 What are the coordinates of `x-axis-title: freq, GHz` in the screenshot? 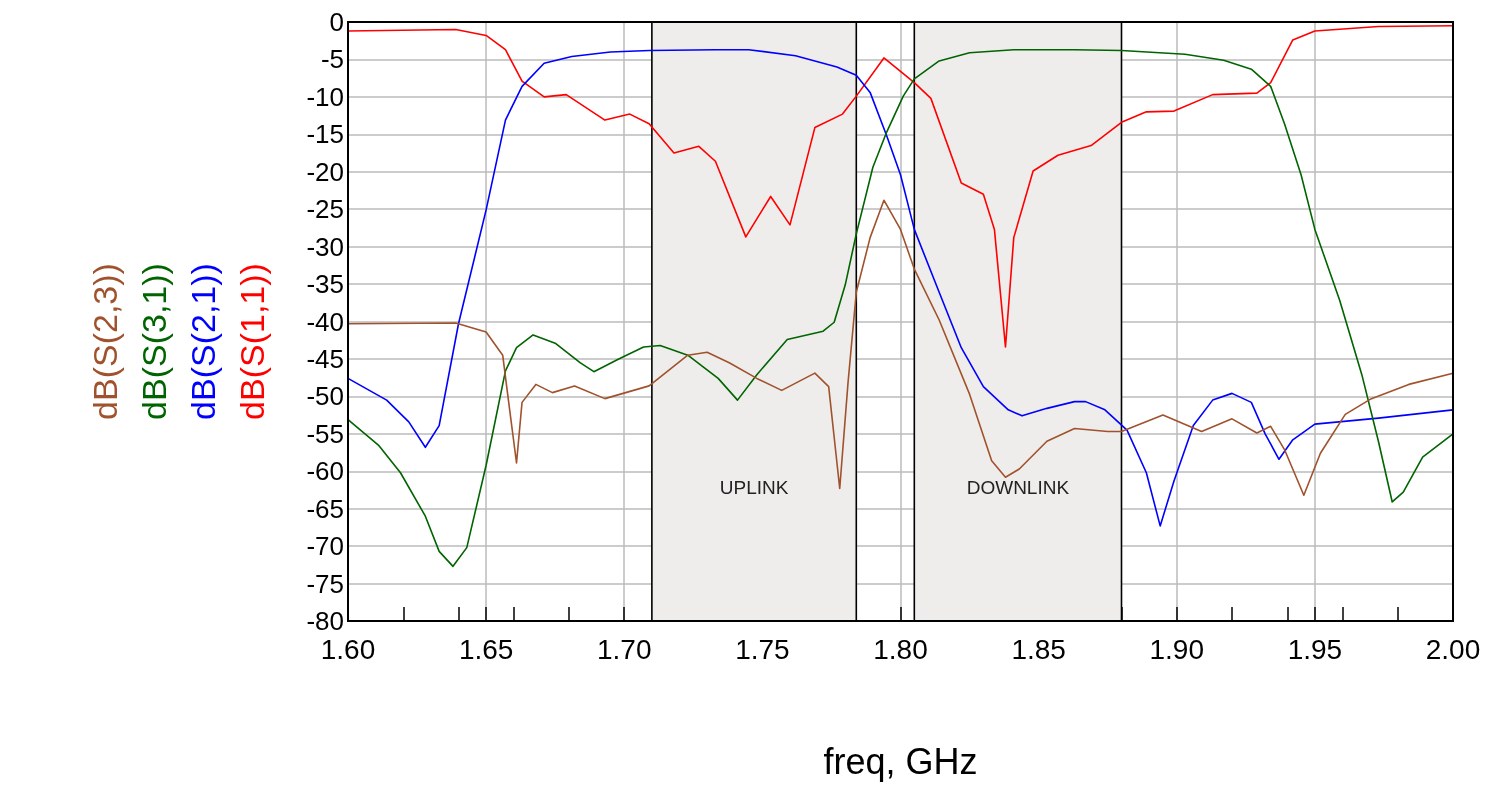 It's located at (900, 761).